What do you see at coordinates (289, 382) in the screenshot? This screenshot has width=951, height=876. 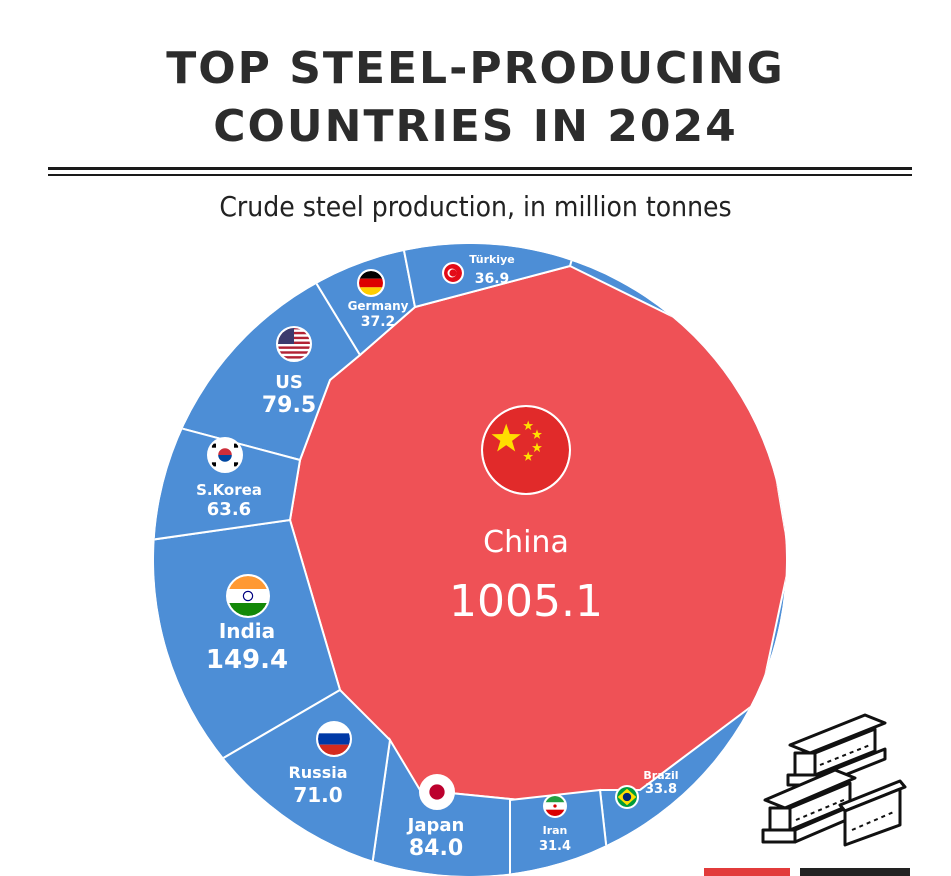 I see `label-us-name: US` at bounding box center [289, 382].